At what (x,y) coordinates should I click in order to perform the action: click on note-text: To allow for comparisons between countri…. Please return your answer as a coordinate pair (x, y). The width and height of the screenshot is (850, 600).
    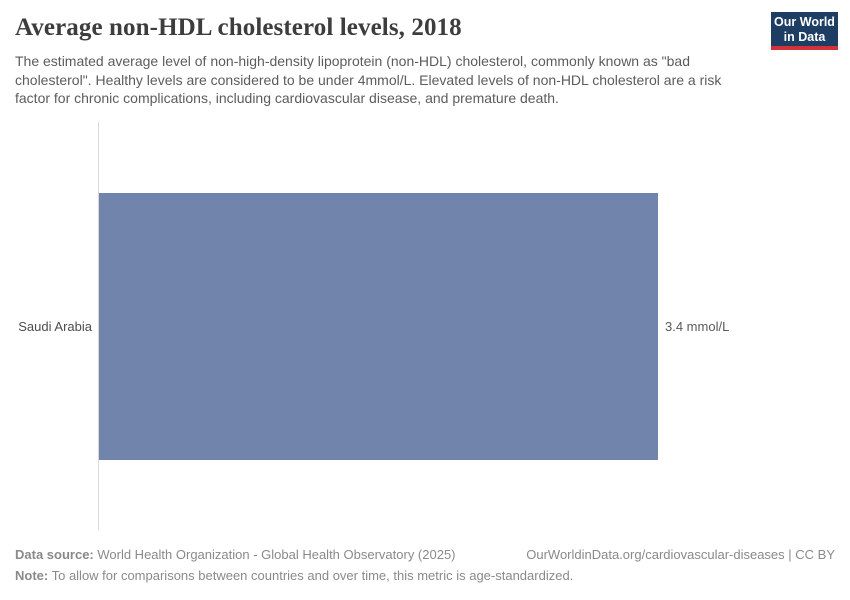
    Looking at the image, I should click on (311, 575).